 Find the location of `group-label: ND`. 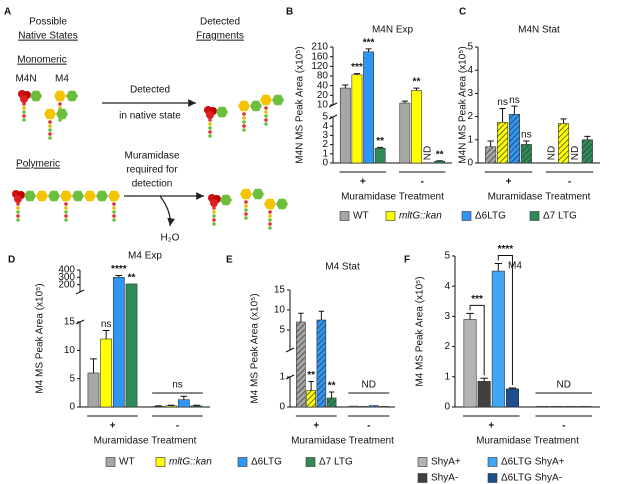

group-label: ND is located at coordinates (369, 385).